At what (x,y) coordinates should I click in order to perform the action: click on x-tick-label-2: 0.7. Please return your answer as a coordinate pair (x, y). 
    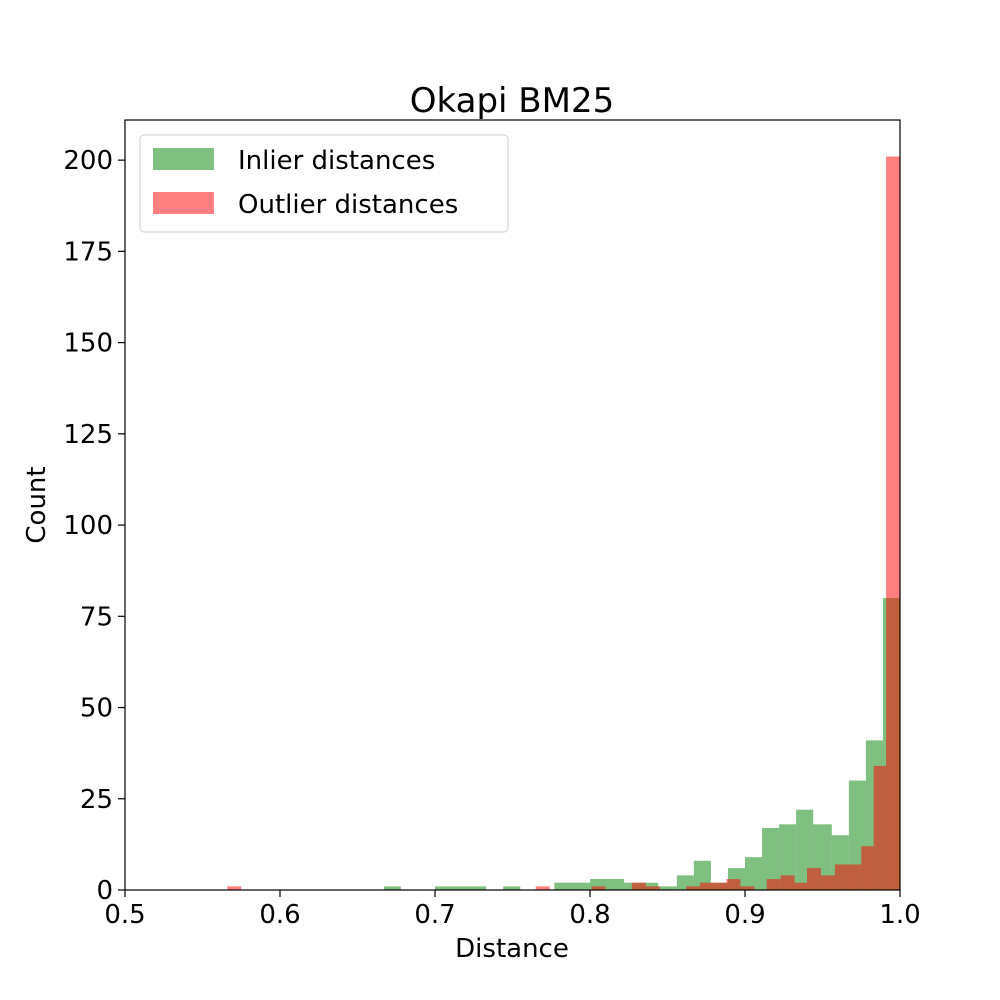
    Looking at the image, I should click on (434, 915).